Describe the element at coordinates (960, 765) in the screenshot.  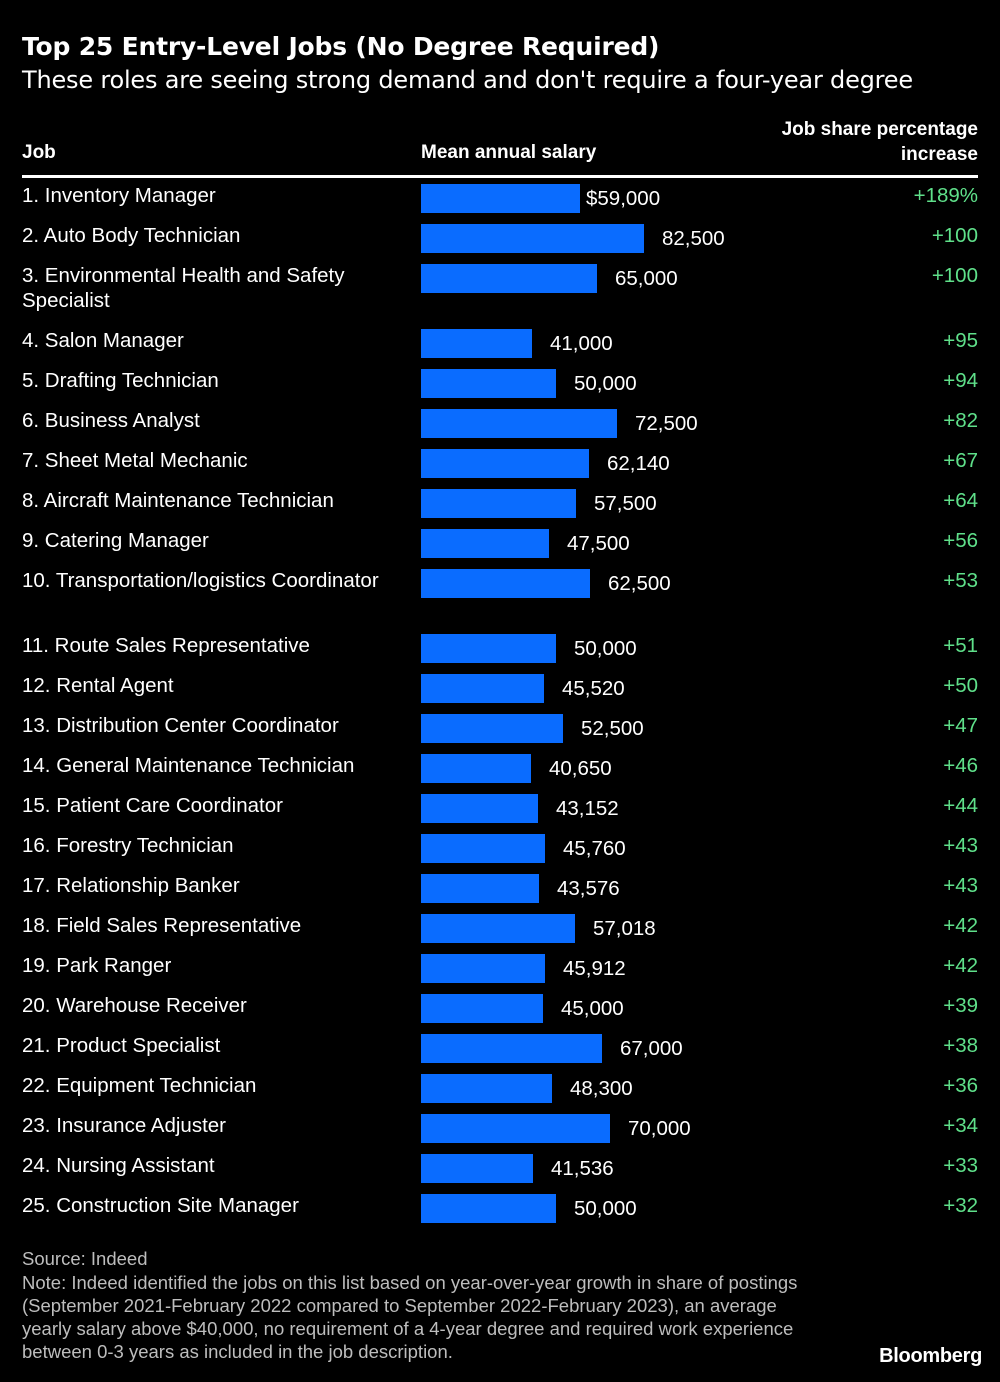
I see `change-value: +46` at that location.